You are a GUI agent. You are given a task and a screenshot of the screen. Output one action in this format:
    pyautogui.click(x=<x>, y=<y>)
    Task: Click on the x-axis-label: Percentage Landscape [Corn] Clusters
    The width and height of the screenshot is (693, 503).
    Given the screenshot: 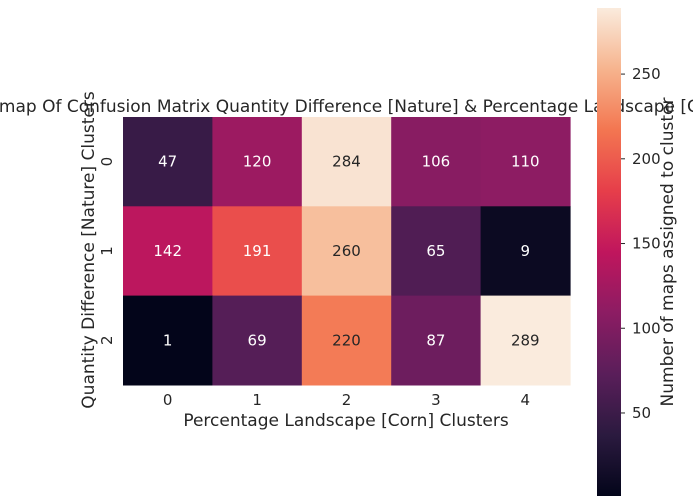 What is the action you would take?
    pyautogui.click(x=346, y=421)
    